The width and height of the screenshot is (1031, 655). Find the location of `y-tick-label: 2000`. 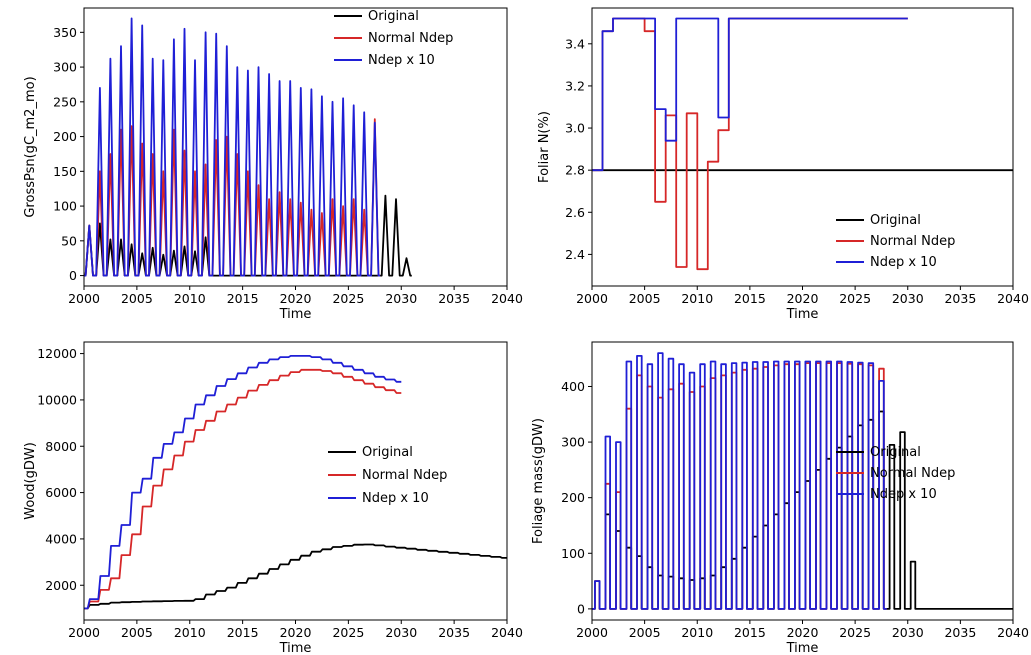

y-tick-label: 2000 is located at coordinates (61, 585).